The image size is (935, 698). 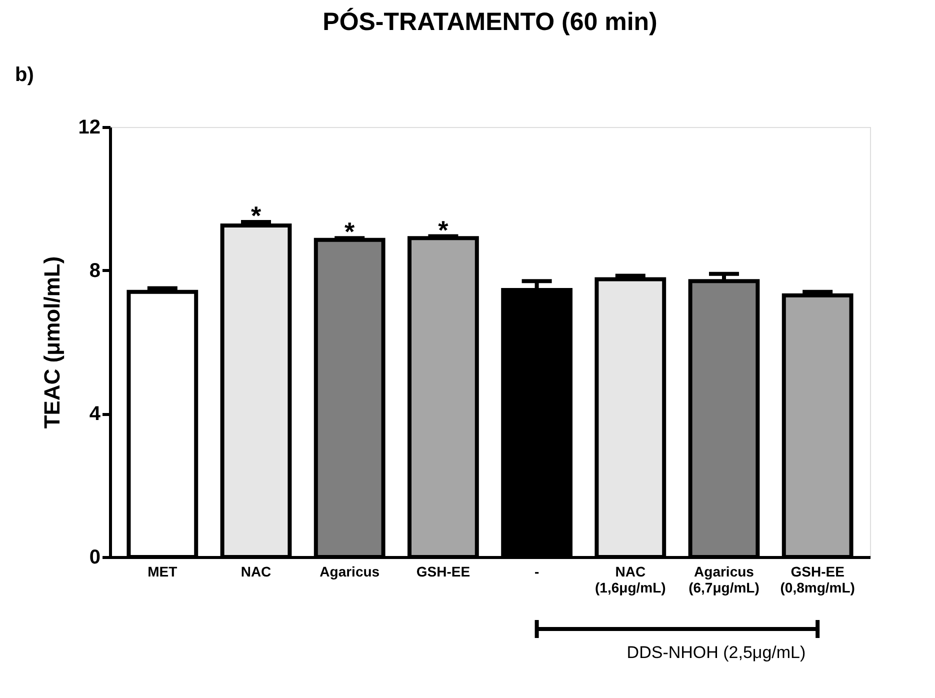 What do you see at coordinates (24, 75) in the screenshot?
I see `text: b)` at bounding box center [24, 75].